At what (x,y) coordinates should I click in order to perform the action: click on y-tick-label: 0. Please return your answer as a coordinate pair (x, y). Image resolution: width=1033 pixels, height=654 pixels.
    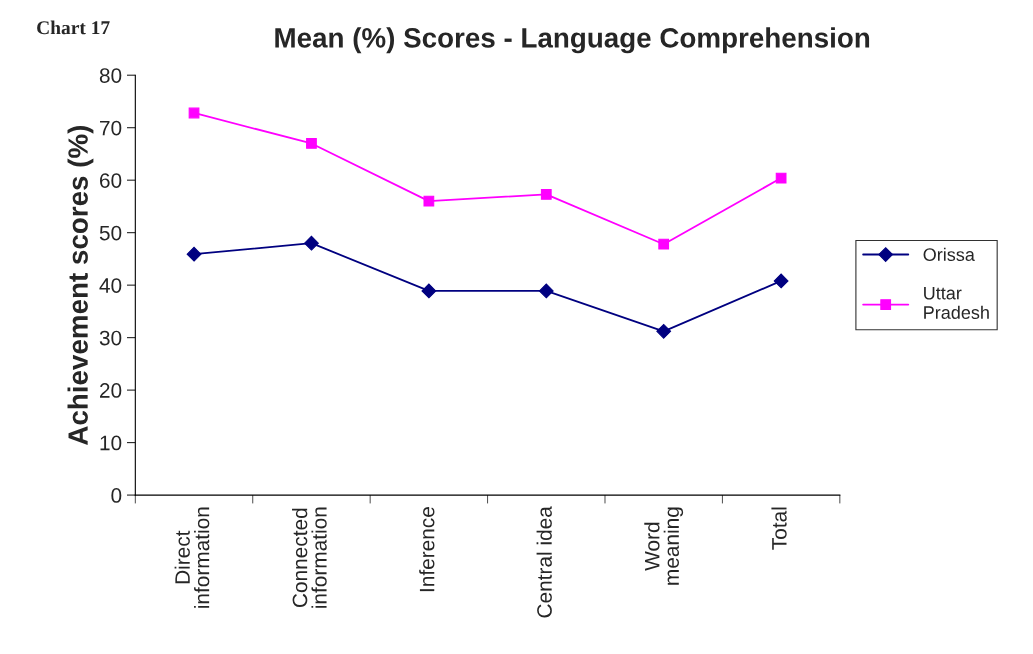
    Looking at the image, I should click on (116, 495).